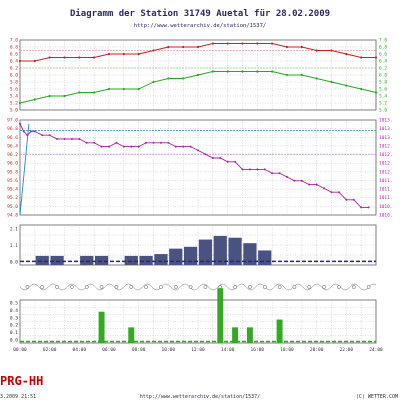 This screenshot has height=400, width=400. I want to click on station-url: http://www.wetterarchiv.de/station/1537/, so click(200, 26).